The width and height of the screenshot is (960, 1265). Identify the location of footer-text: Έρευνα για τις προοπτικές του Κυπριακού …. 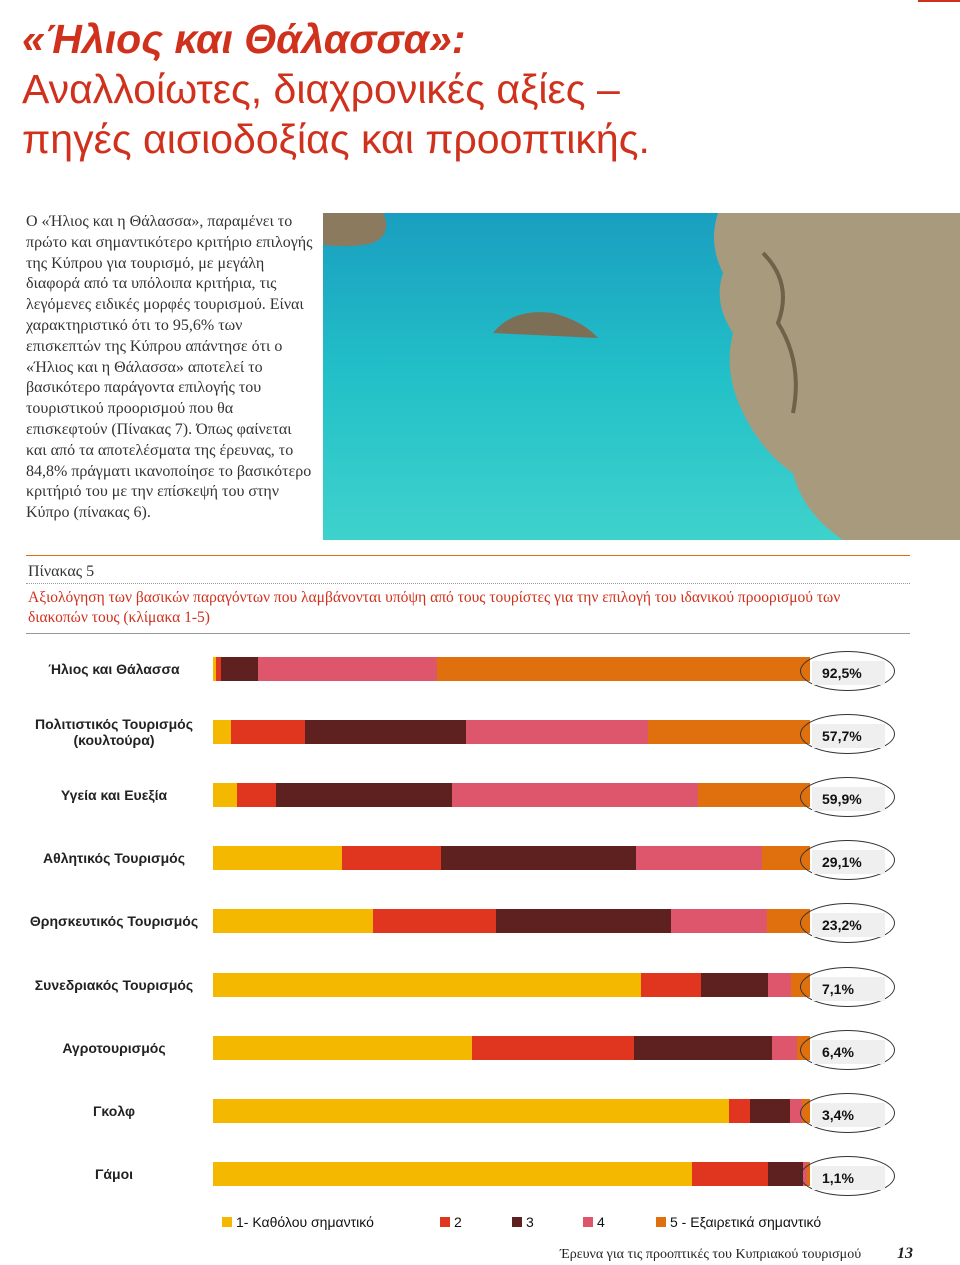
(711, 1254).